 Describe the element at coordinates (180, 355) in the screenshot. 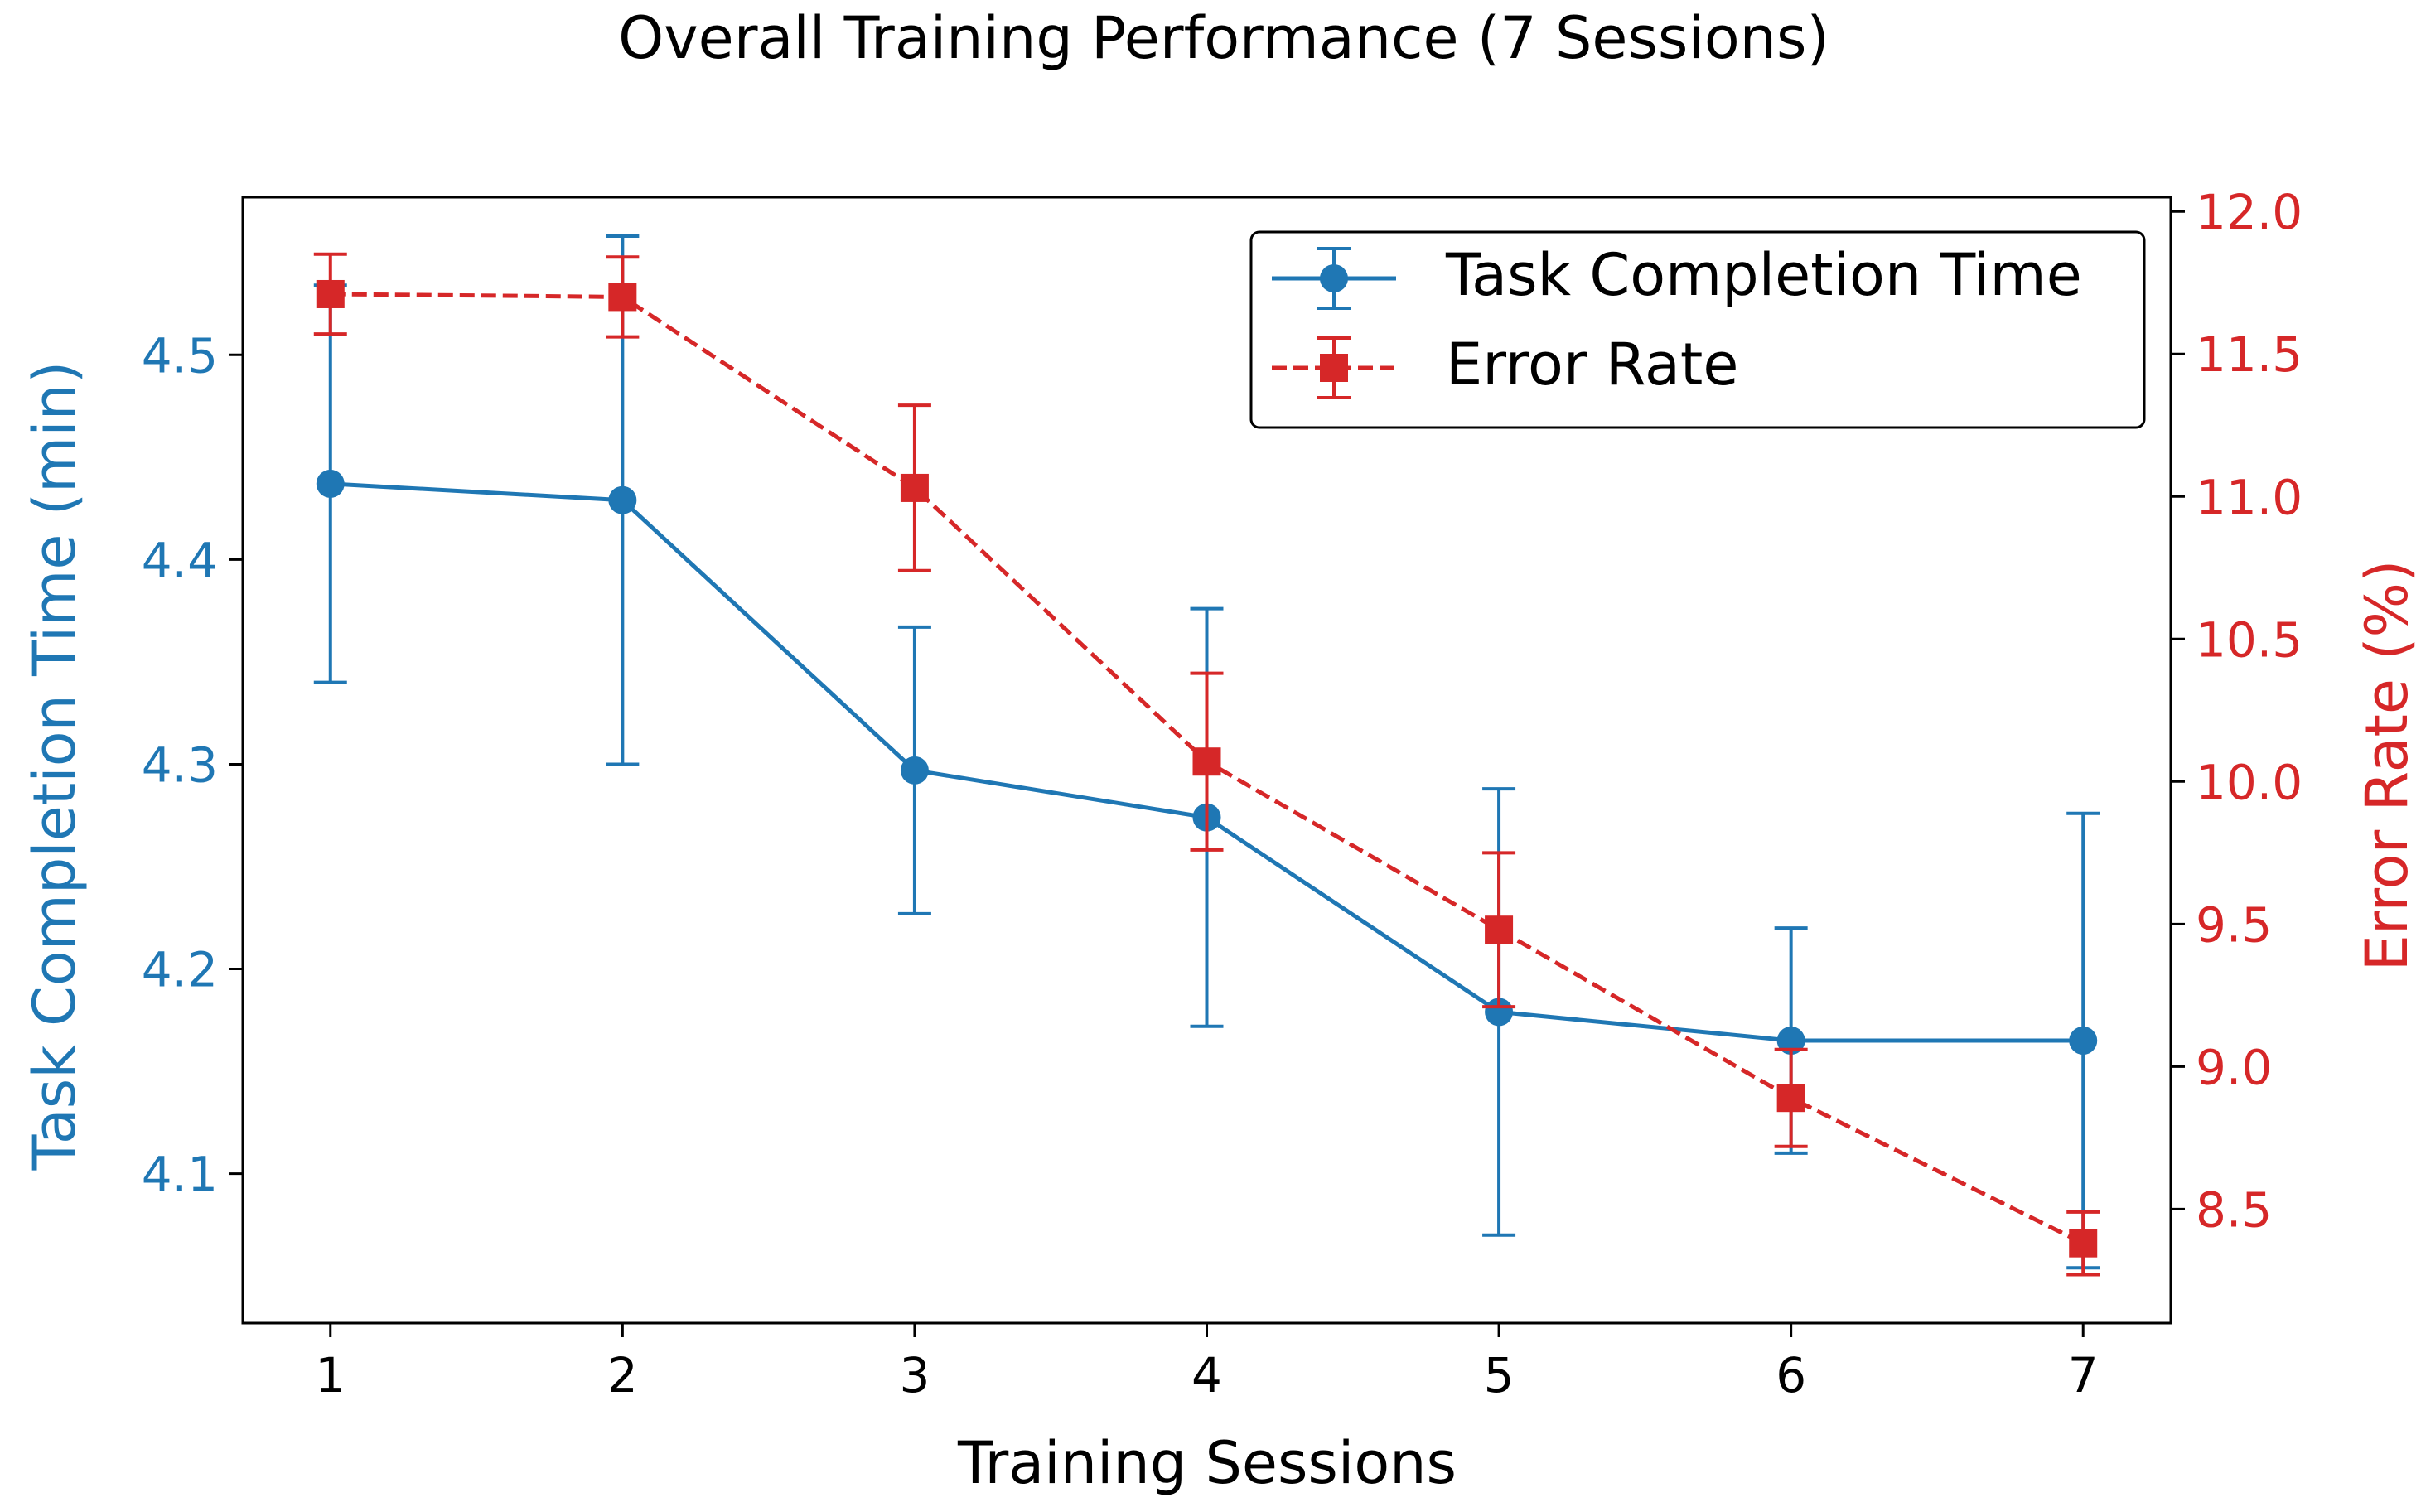

I see `left-tick-label: 4.5` at that location.